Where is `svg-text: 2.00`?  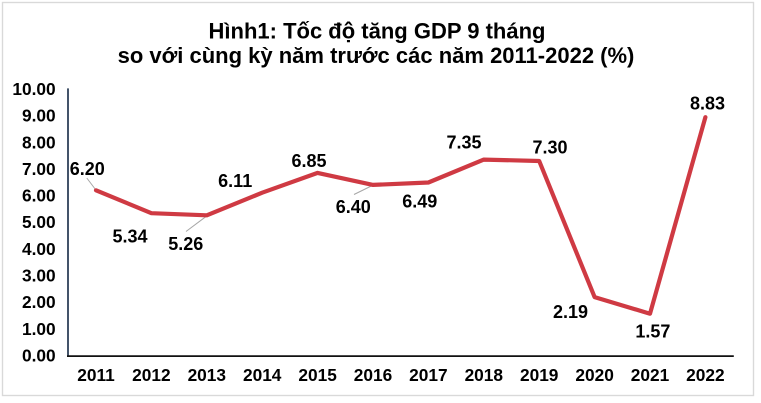
svg-text: 2.00 is located at coordinates (39, 302).